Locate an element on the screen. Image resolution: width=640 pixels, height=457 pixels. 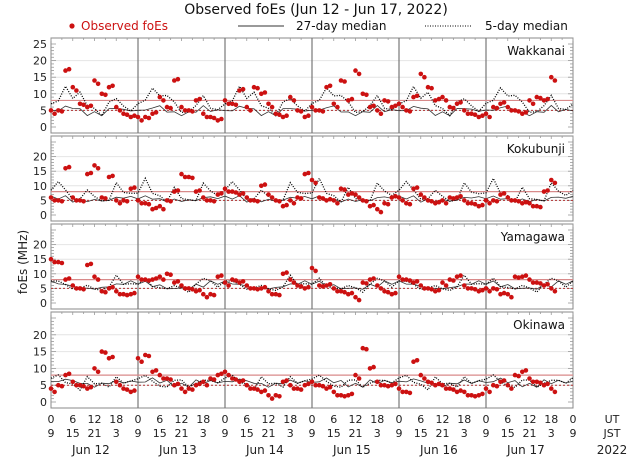
y-tick-label: 0 is located at coordinates (43, 215).